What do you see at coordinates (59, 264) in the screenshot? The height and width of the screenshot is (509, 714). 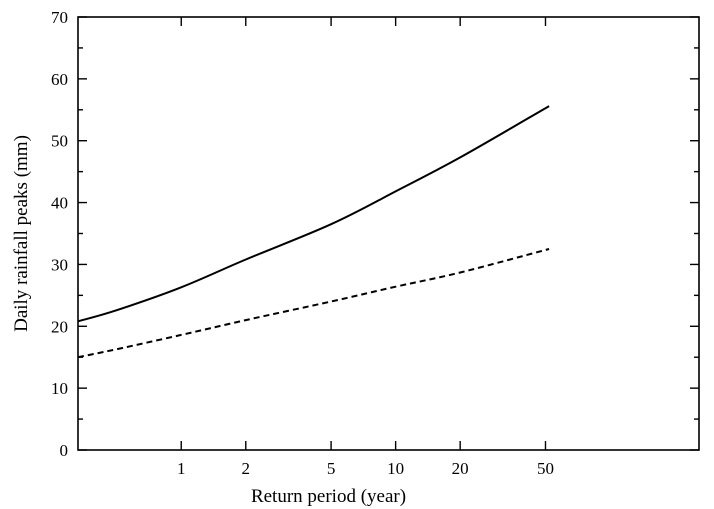 I see `y-tick-label: 30` at bounding box center [59, 264].